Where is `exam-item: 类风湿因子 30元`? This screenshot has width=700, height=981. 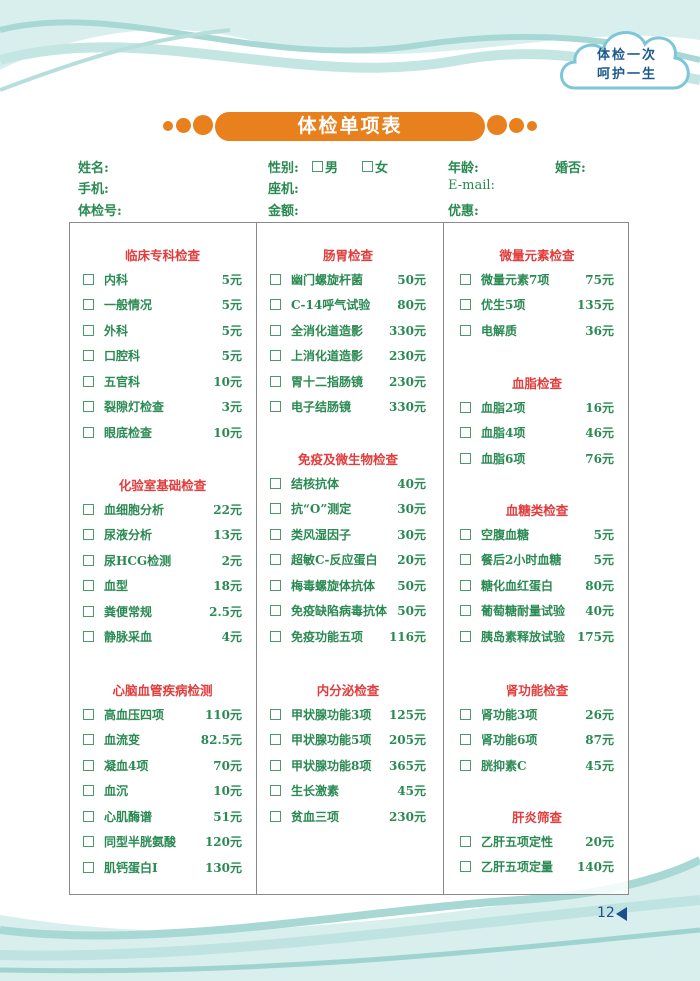
exam-item: 类风湿因子 30元 is located at coordinates (348, 535).